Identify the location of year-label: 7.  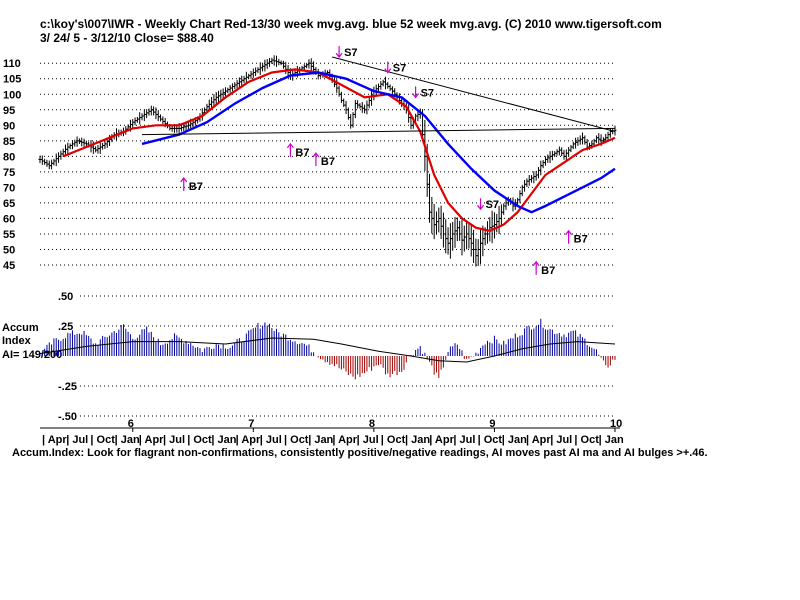
(251, 424).